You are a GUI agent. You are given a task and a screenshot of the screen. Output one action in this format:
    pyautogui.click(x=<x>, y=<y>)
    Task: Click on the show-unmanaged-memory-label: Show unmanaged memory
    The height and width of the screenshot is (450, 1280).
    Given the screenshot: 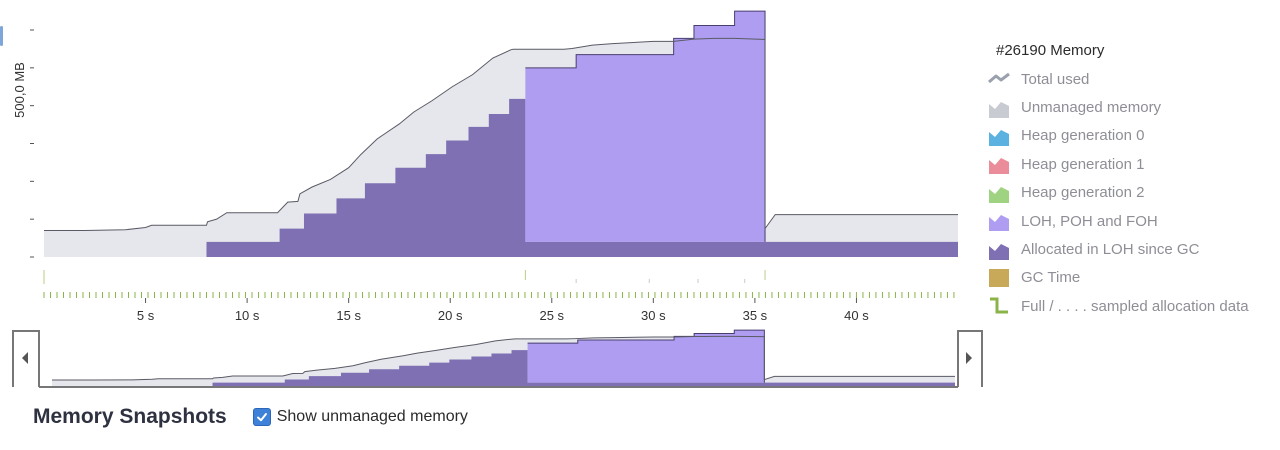 What is the action you would take?
    pyautogui.click(x=372, y=416)
    